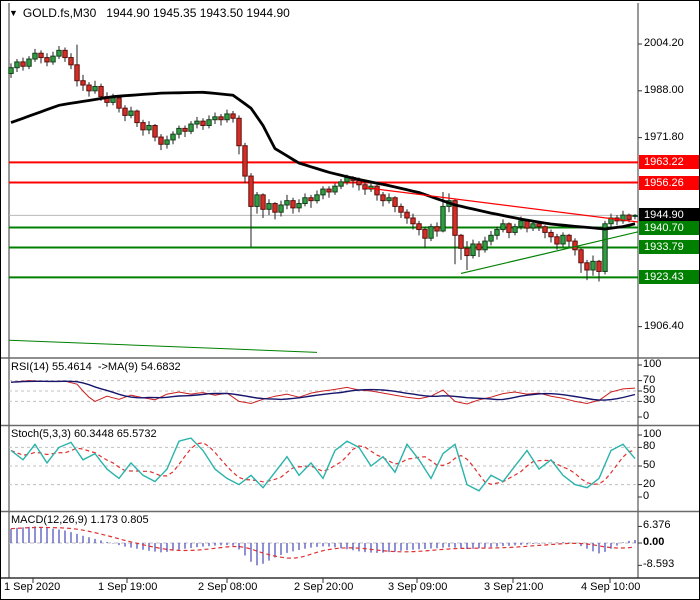 The width and height of the screenshot is (700, 600). Describe the element at coordinates (32, 587) in the screenshot. I see `time-axis-label: 1 Sep 2020` at that location.